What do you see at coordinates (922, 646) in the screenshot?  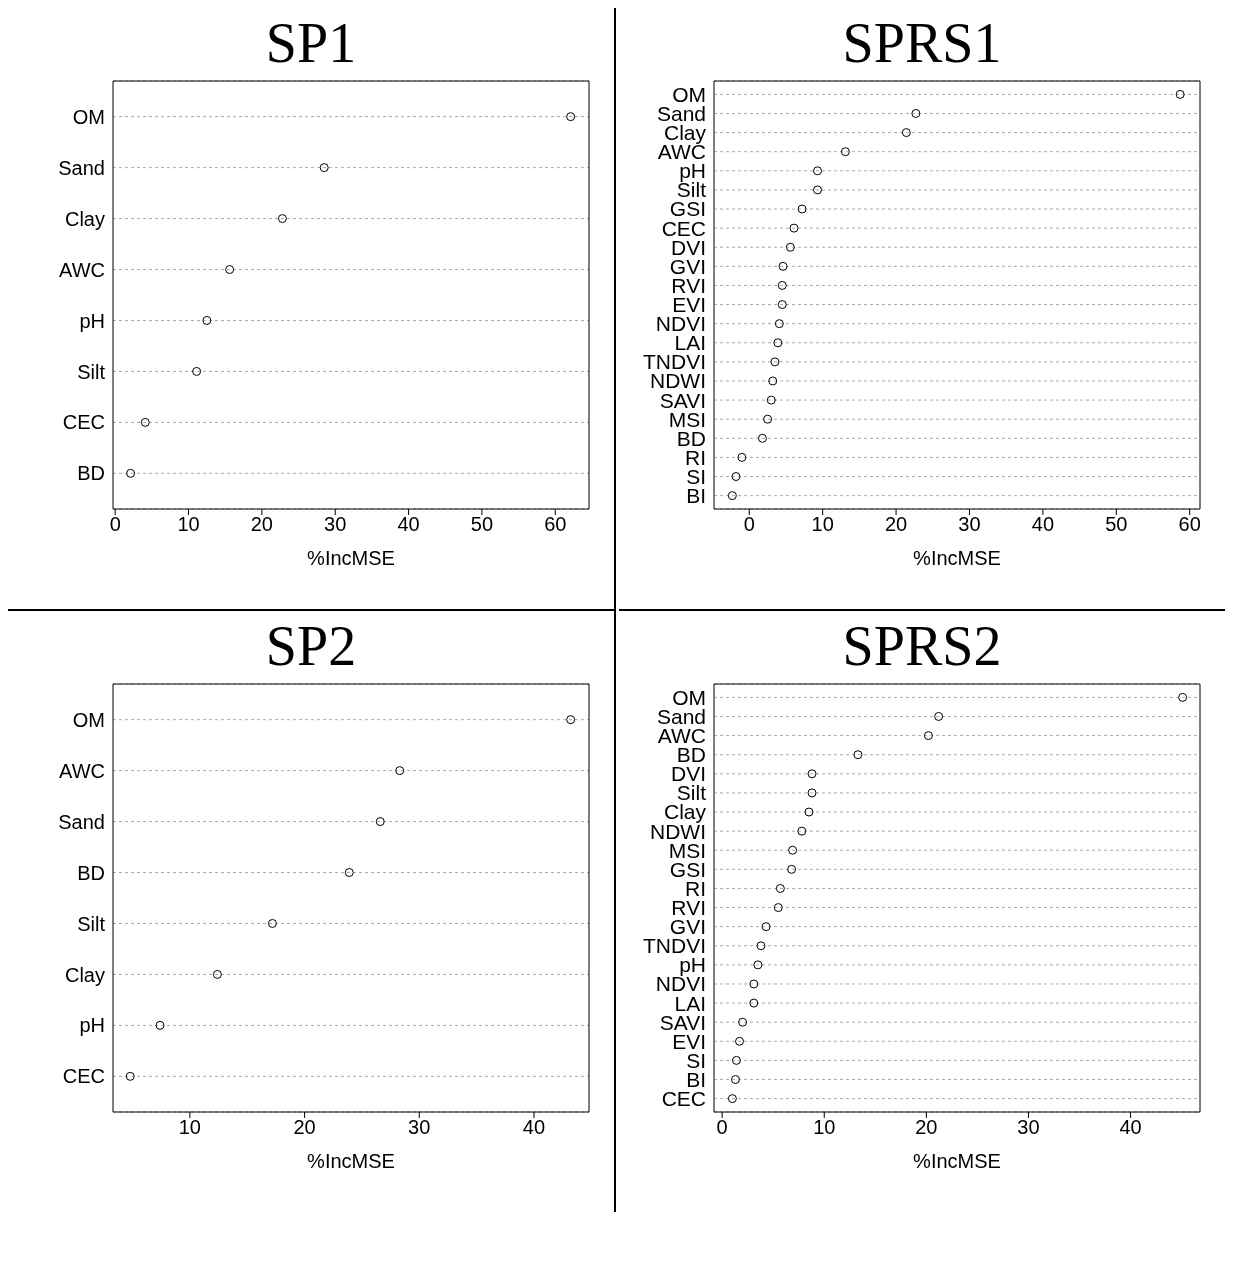 I see `chart-title: SPRS2` at bounding box center [922, 646].